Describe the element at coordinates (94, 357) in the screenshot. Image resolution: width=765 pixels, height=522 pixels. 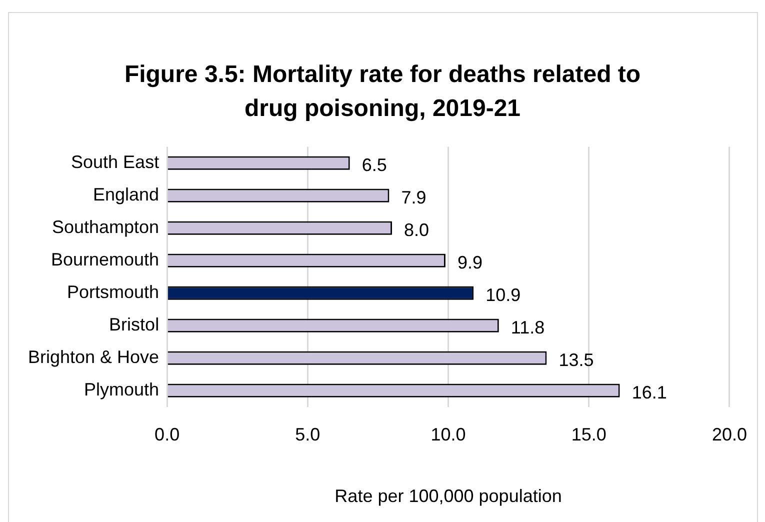
I see `y-tick-label: Brighton & Hove` at that location.